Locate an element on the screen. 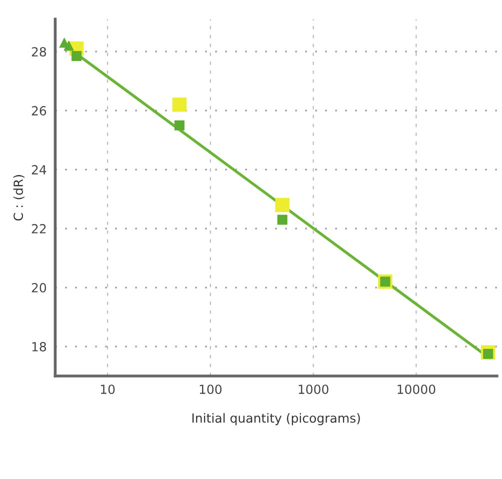 Image resolution: width=502 pixels, height=479 pixels. y-tick-label: 28 is located at coordinates (39, 52).